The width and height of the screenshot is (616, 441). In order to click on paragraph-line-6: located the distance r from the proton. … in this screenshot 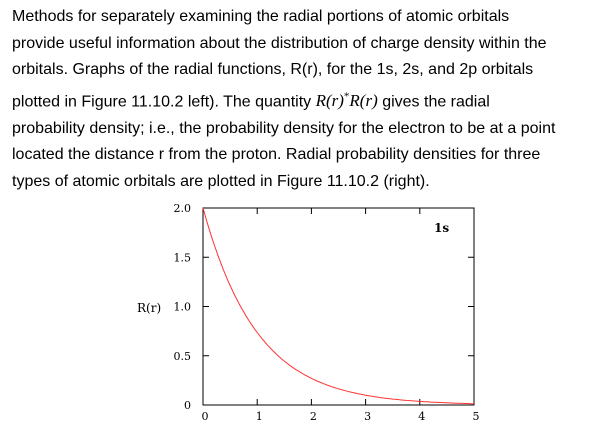, I will do `click(276, 155)`.